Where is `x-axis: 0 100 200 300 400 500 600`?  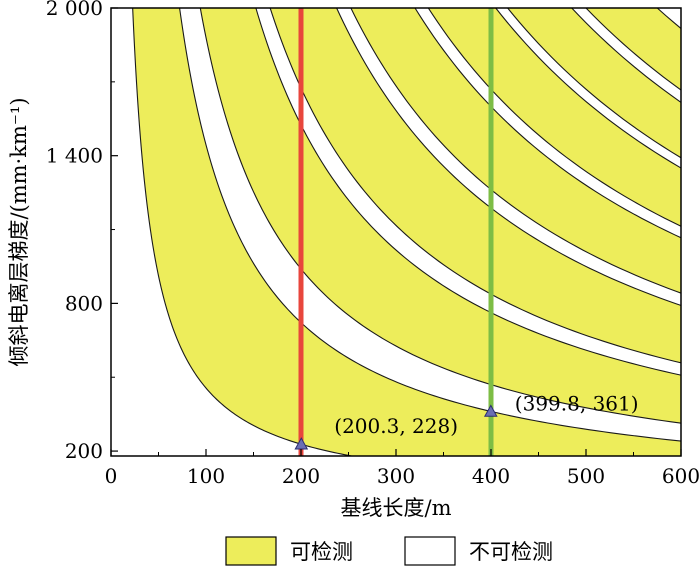 x-axis: 0 100 200 300 400 500 600 is located at coordinates (402, 468).